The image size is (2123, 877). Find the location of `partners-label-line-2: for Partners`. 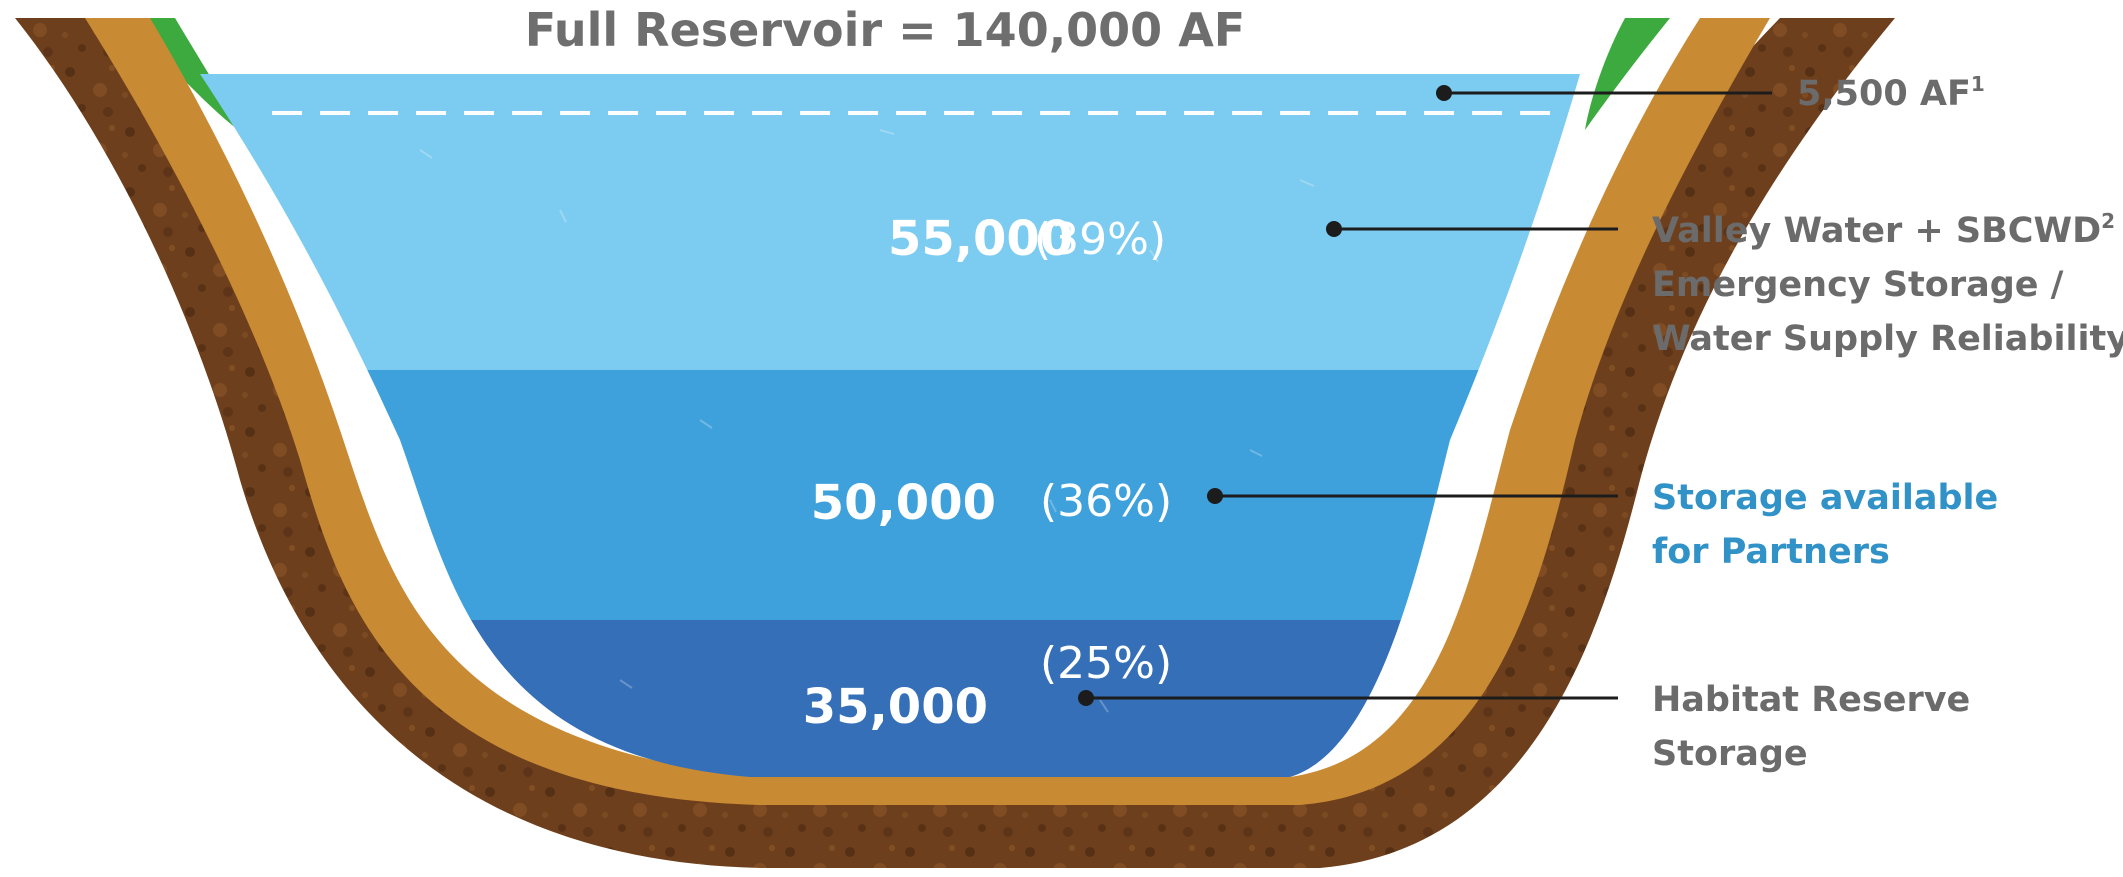

partners-label-line-2: for Partners is located at coordinates (1771, 552).